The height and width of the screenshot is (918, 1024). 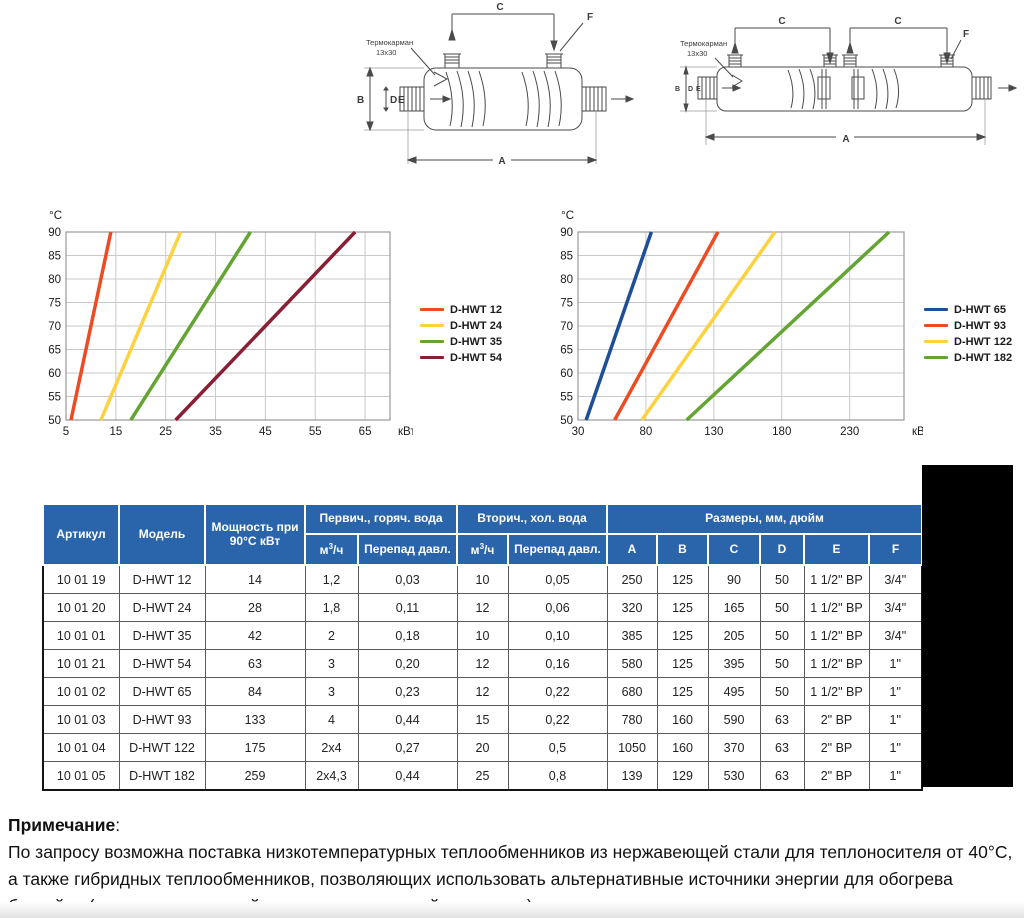 I want to click on table-cell: 0,8, so click(x=557, y=776).